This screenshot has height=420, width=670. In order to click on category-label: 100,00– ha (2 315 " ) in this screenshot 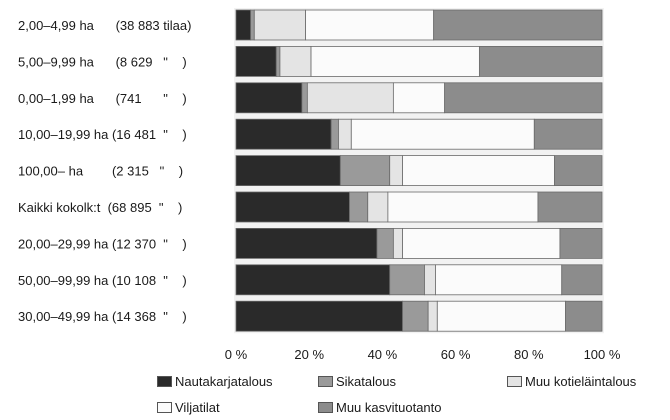, I will do `click(100, 171)`.